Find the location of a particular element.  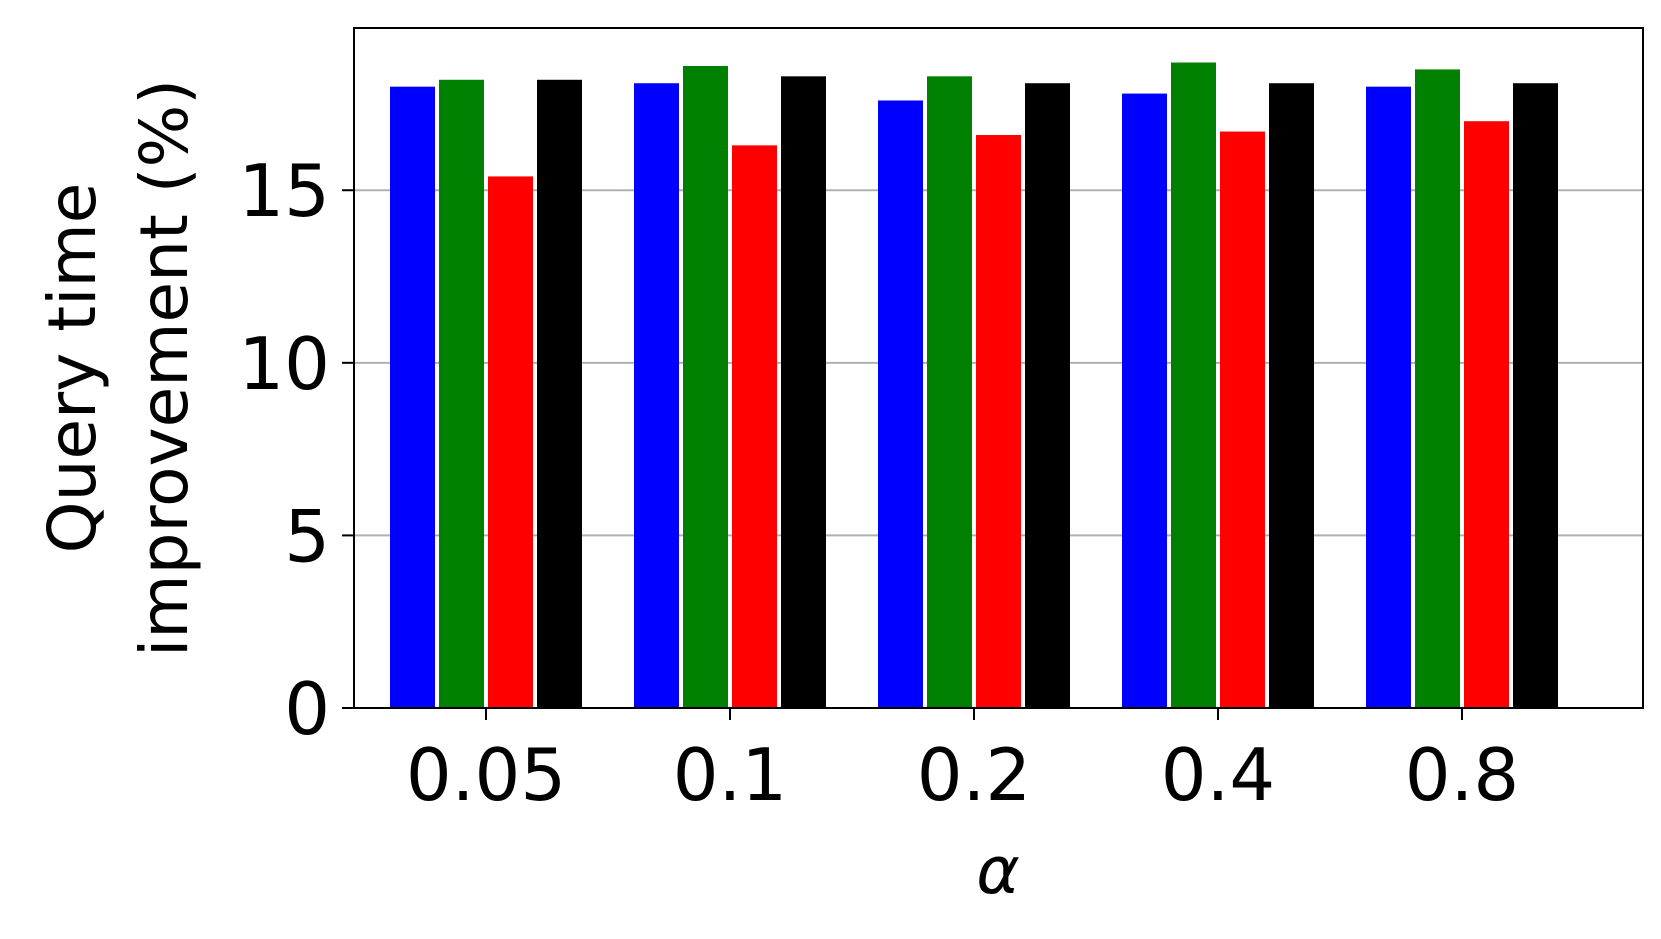

y-axis-label-line-1: Query time is located at coordinates (72, 368).